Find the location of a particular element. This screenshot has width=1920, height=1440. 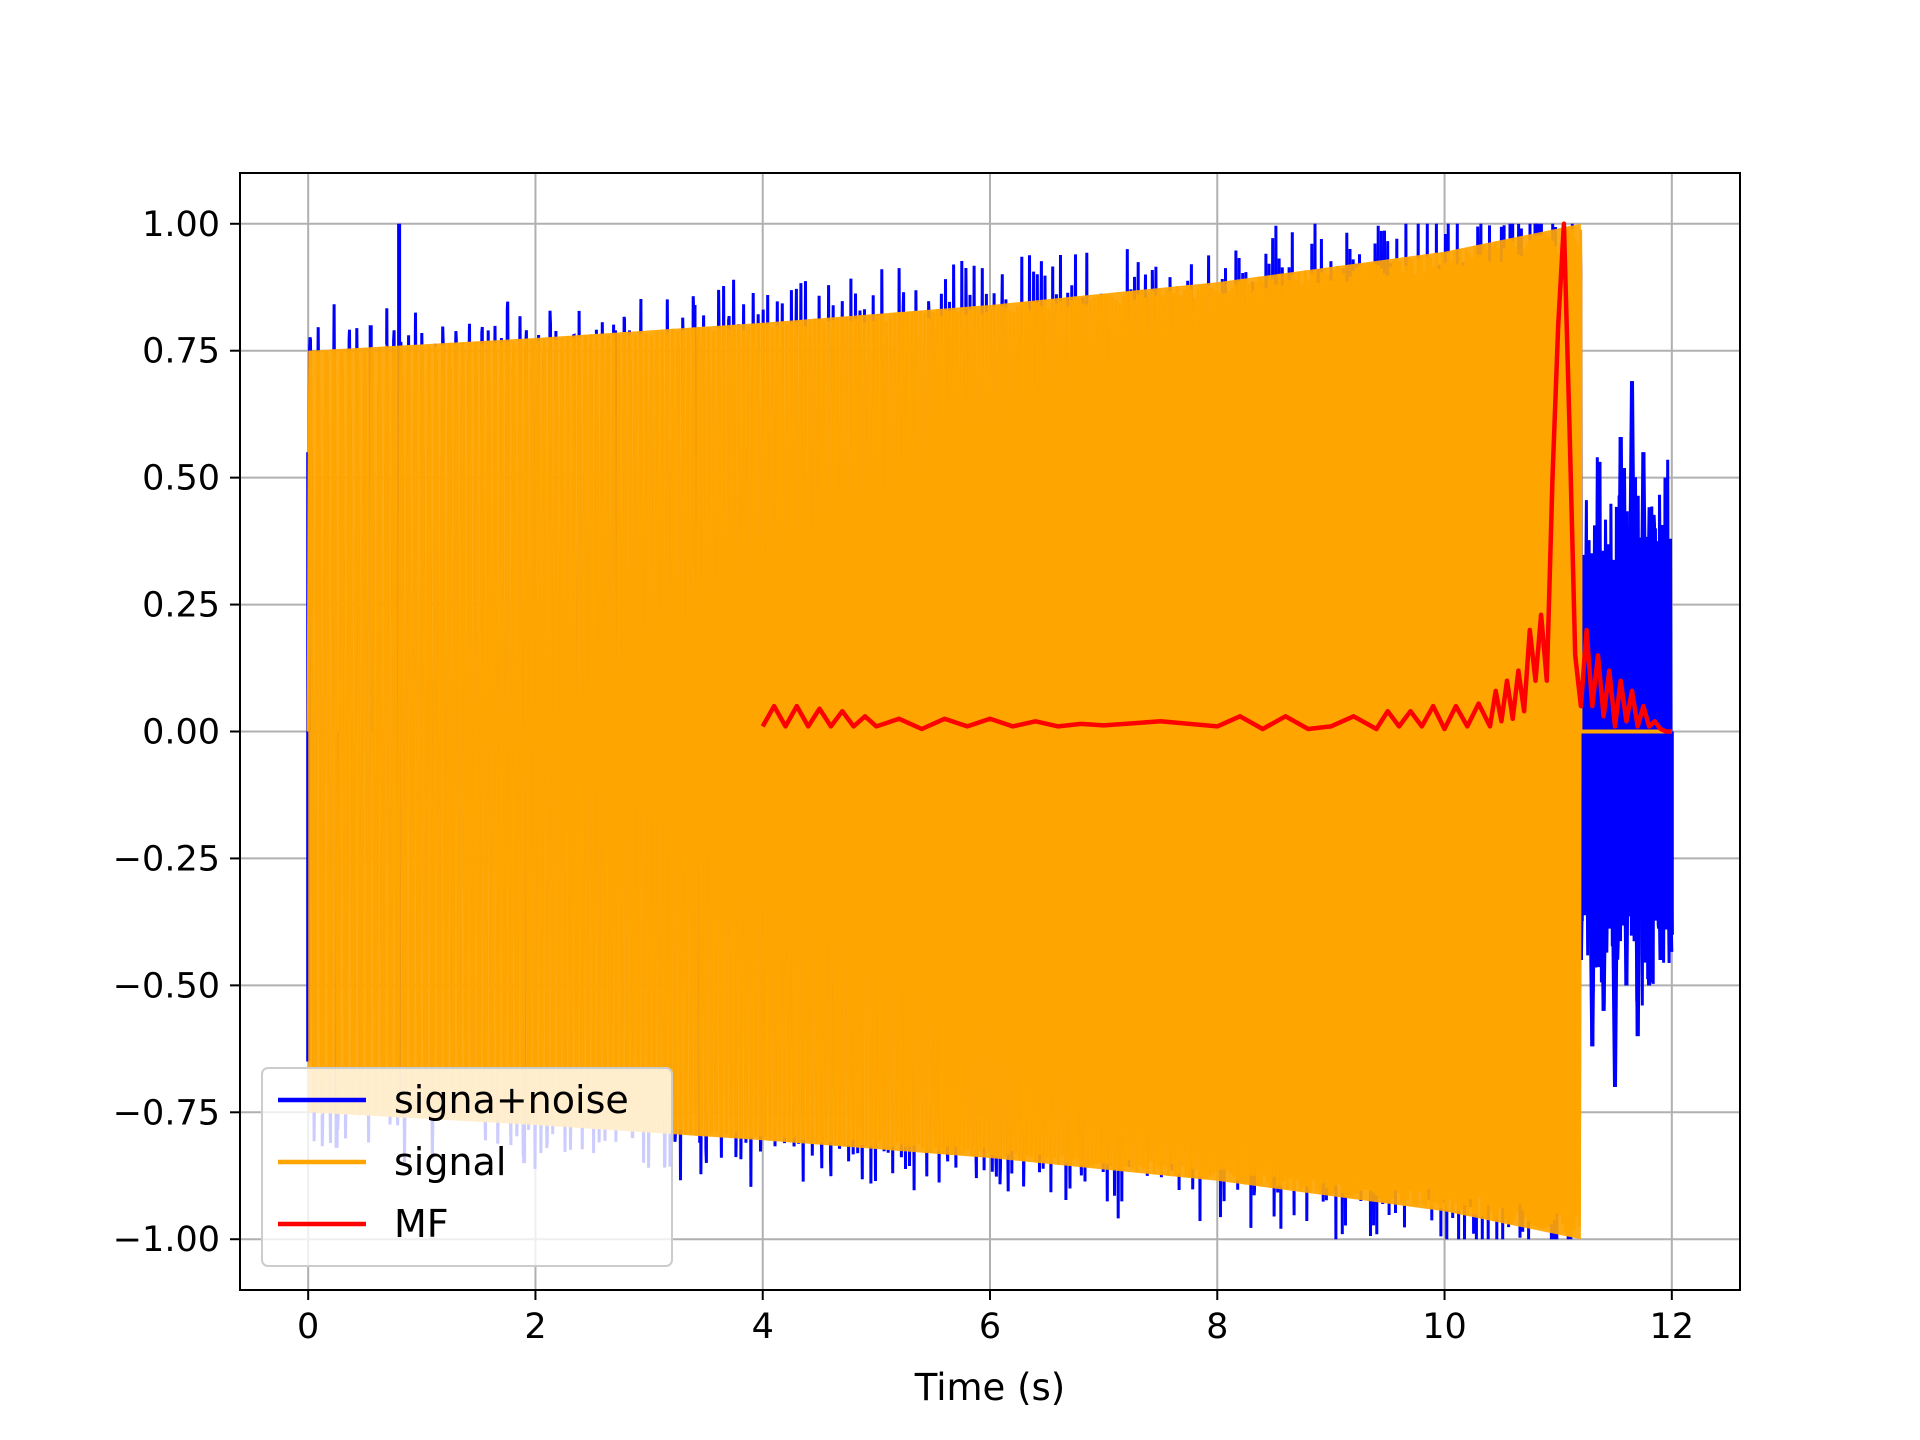

legend-label: signa+noise is located at coordinates (511, 1100).